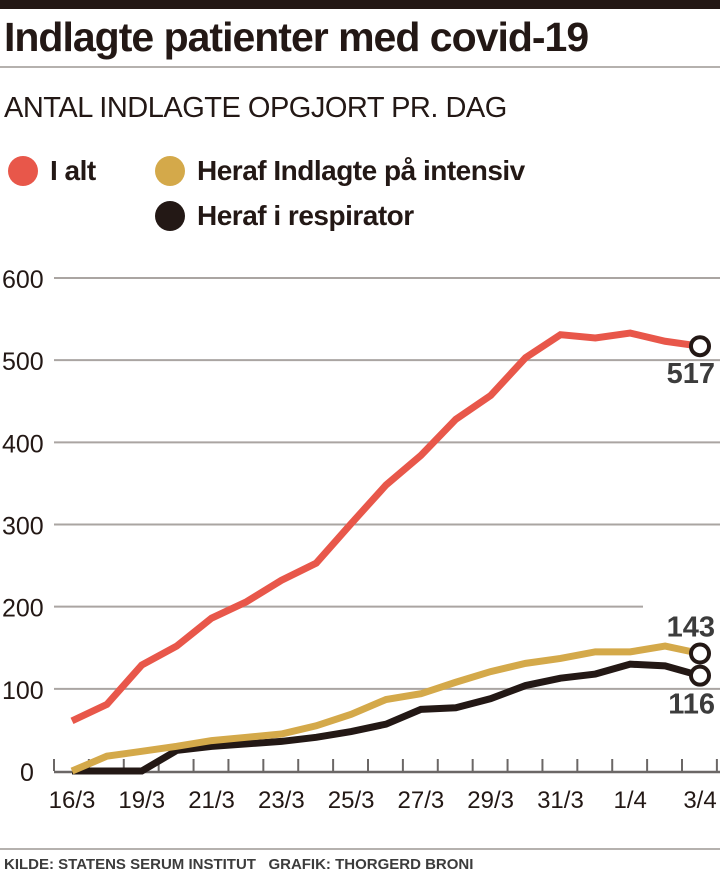 The image size is (720, 881). What do you see at coordinates (691, 374) in the screenshot?
I see `end-value-label: 517` at bounding box center [691, 374].